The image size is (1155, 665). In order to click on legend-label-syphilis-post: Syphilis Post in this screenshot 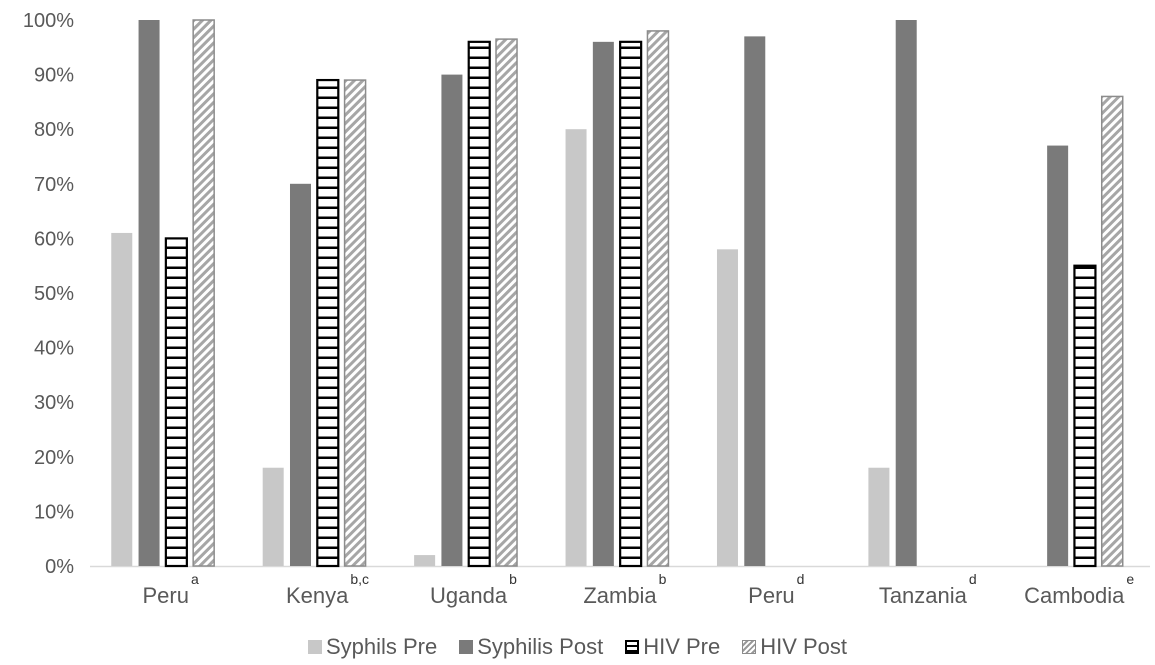, I will do `click(540, 646)`.